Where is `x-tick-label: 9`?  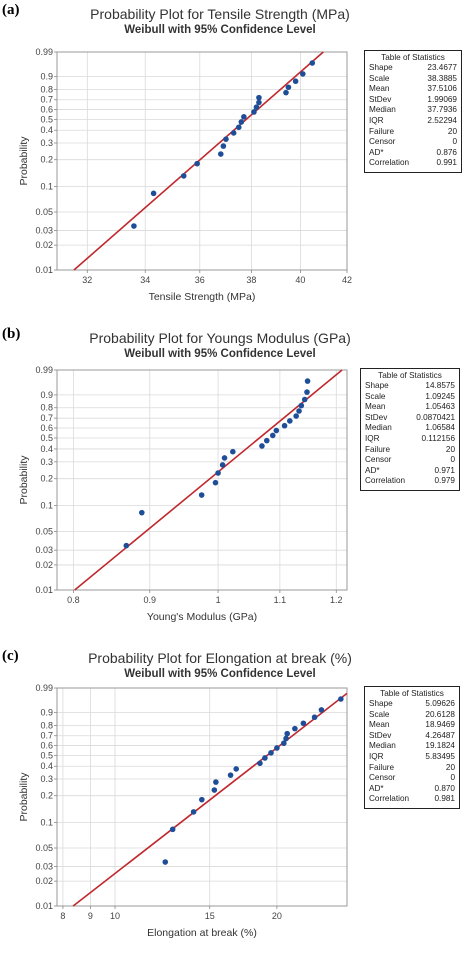 x-tick-label: 9 is located at coordinates (90, 916).